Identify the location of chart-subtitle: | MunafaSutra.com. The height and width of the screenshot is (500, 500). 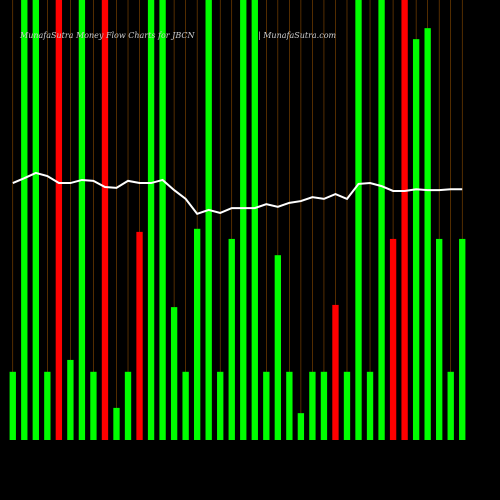
(297, 35).